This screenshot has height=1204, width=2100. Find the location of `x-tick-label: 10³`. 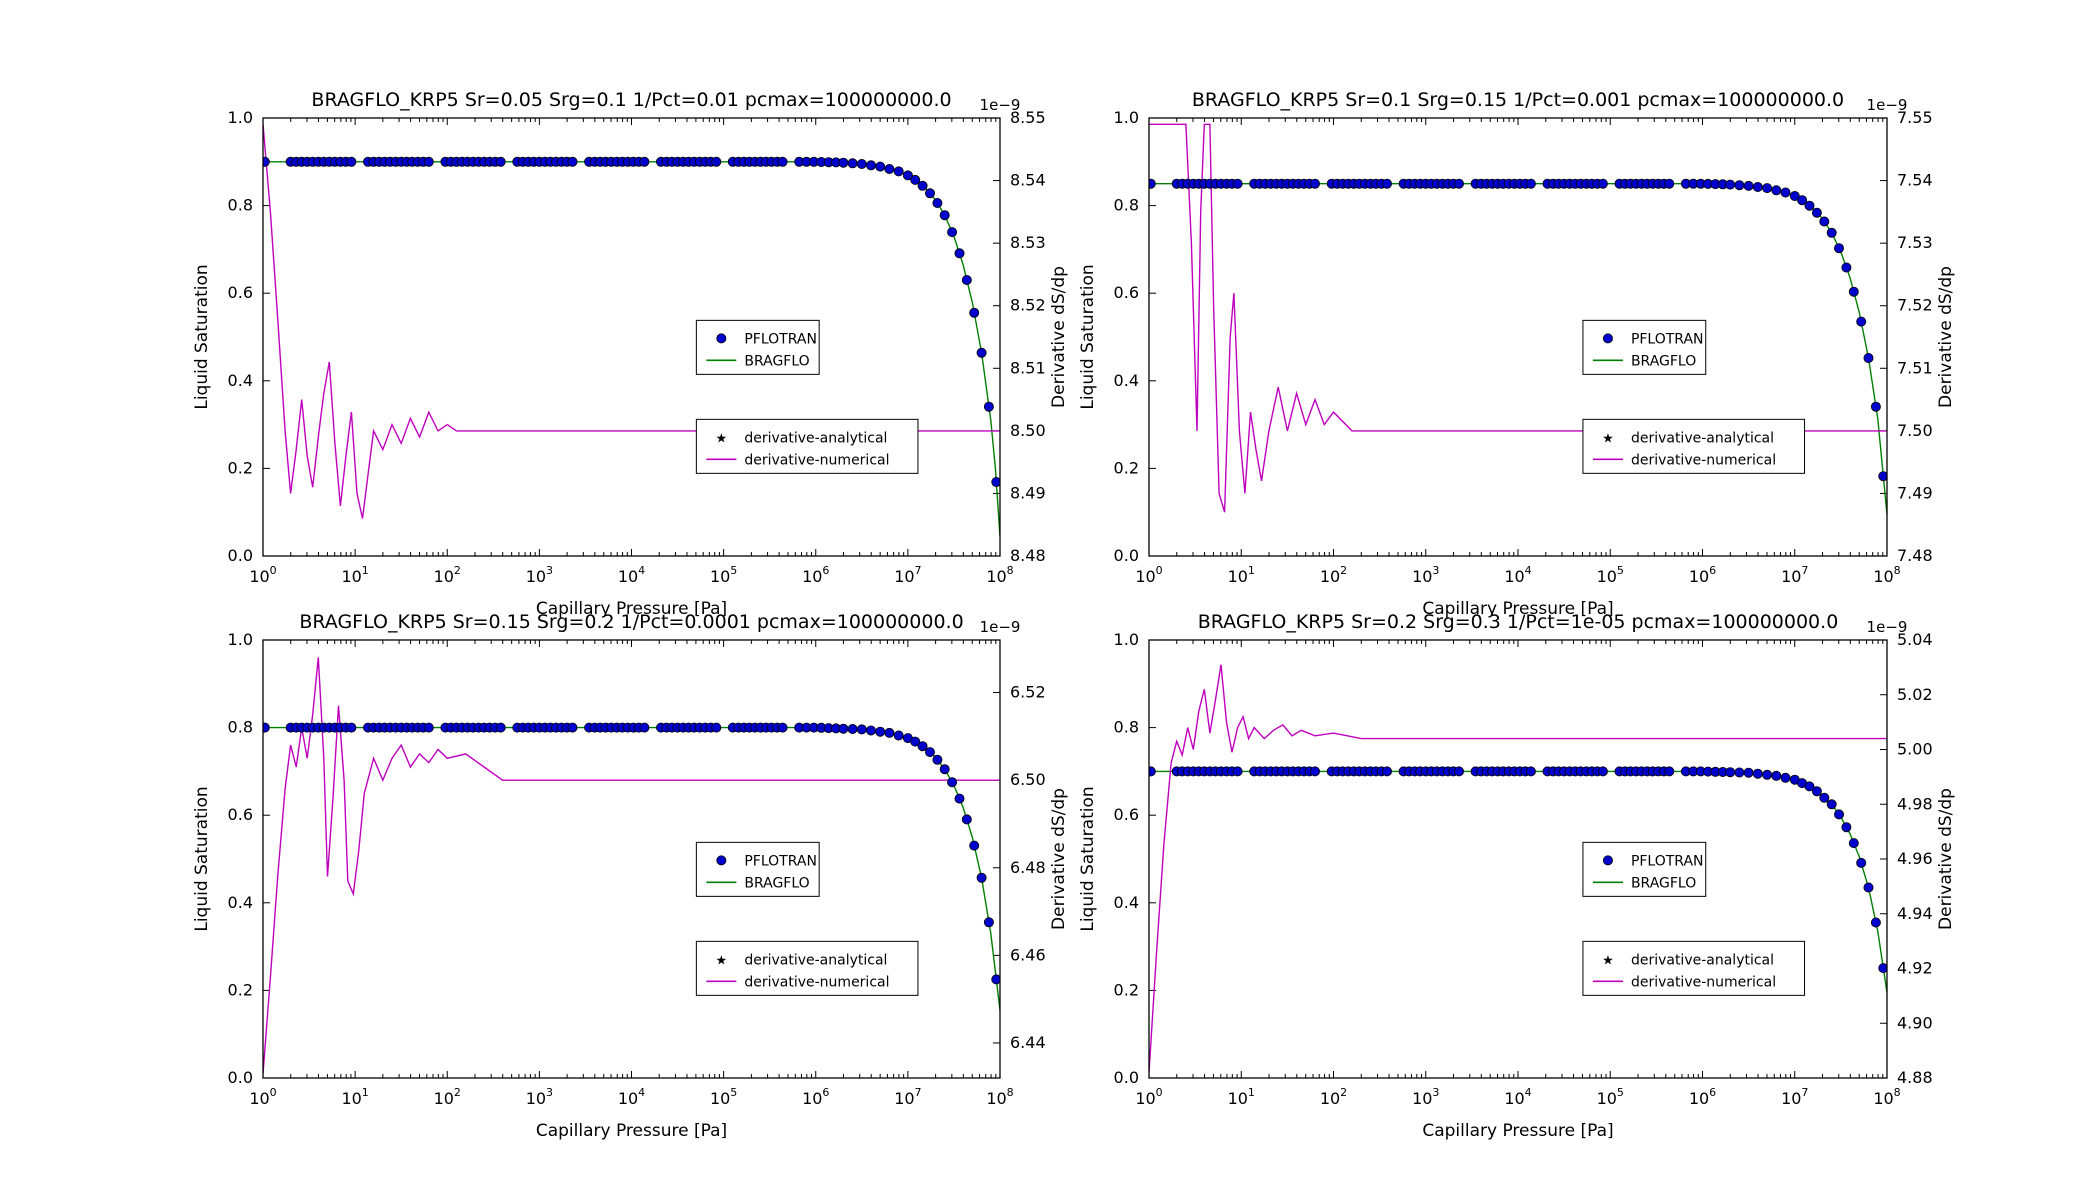

x-tick-label: 10³ is located at coordinates (539, 1097).